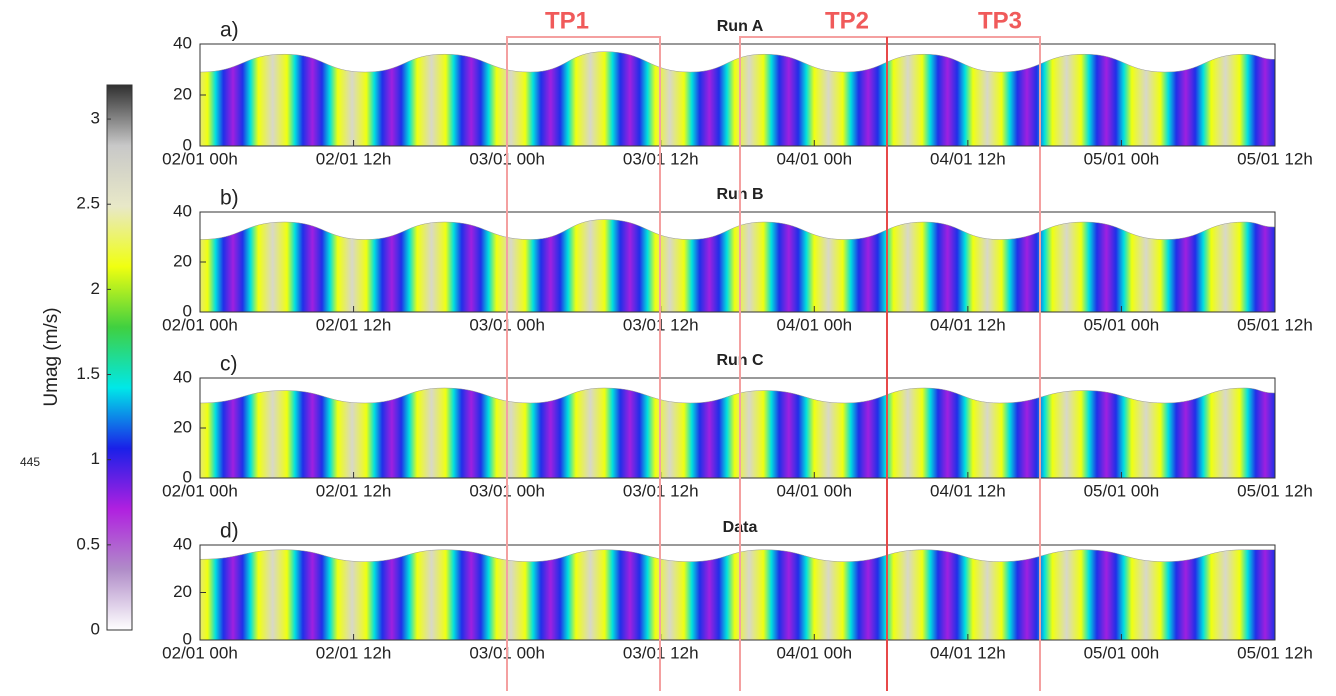 This screenshot has width=1336, height=696. I want to click on colorbar-tick-label: 1, so click(95, 458).